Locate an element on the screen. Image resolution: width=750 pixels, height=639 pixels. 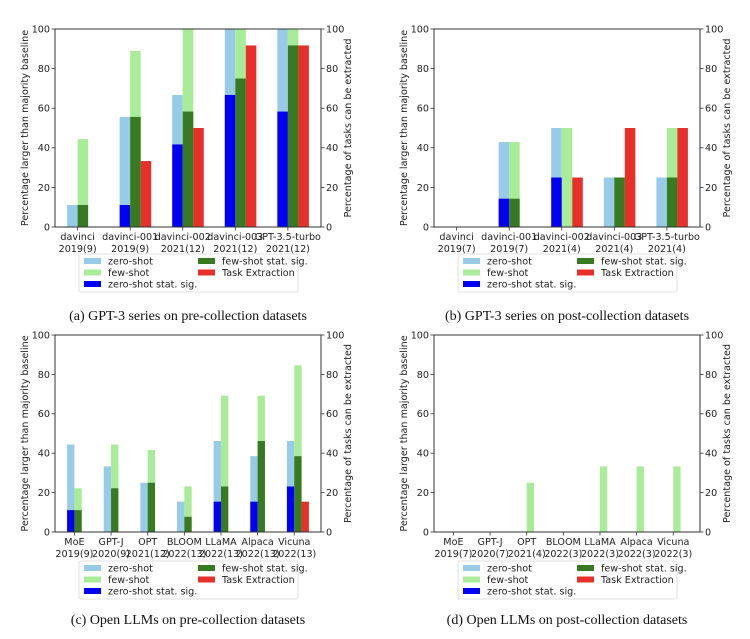
y-tick-label-left: 100 is located at coordinates (41, 29).